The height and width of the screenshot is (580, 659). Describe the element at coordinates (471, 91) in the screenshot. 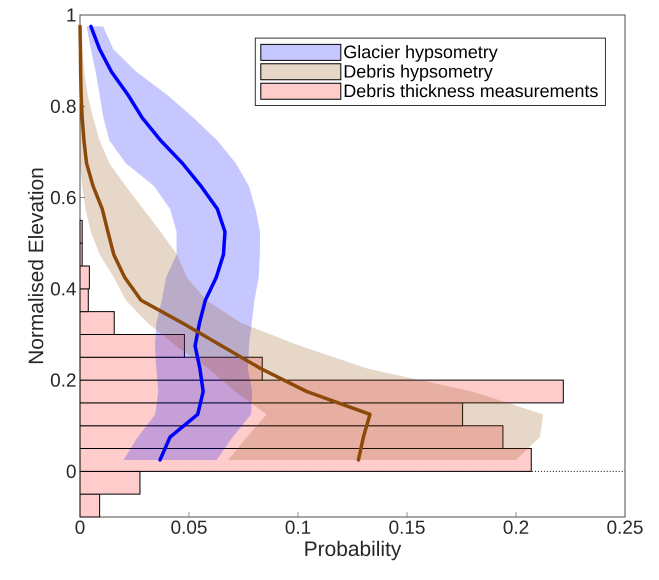

I see `legend-label: Debris thickness measurements` at that location.